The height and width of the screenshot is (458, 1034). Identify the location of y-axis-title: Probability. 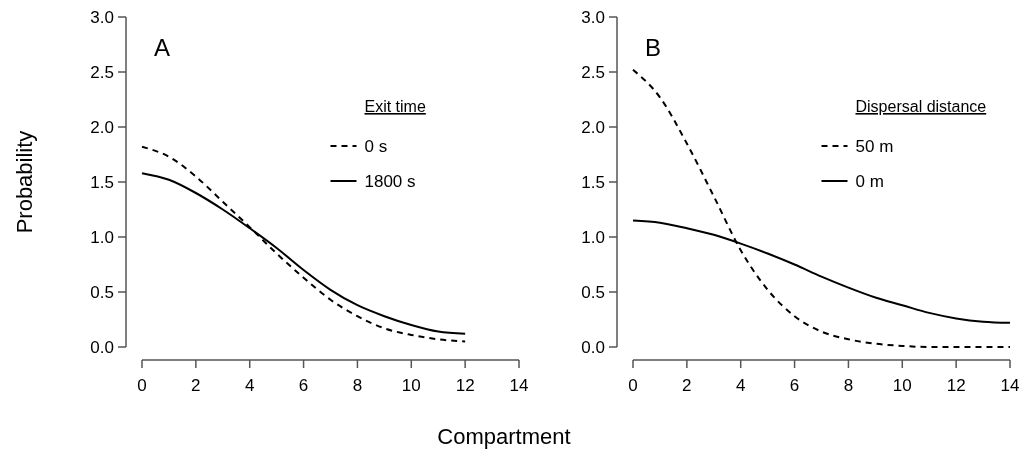
(24, 182).